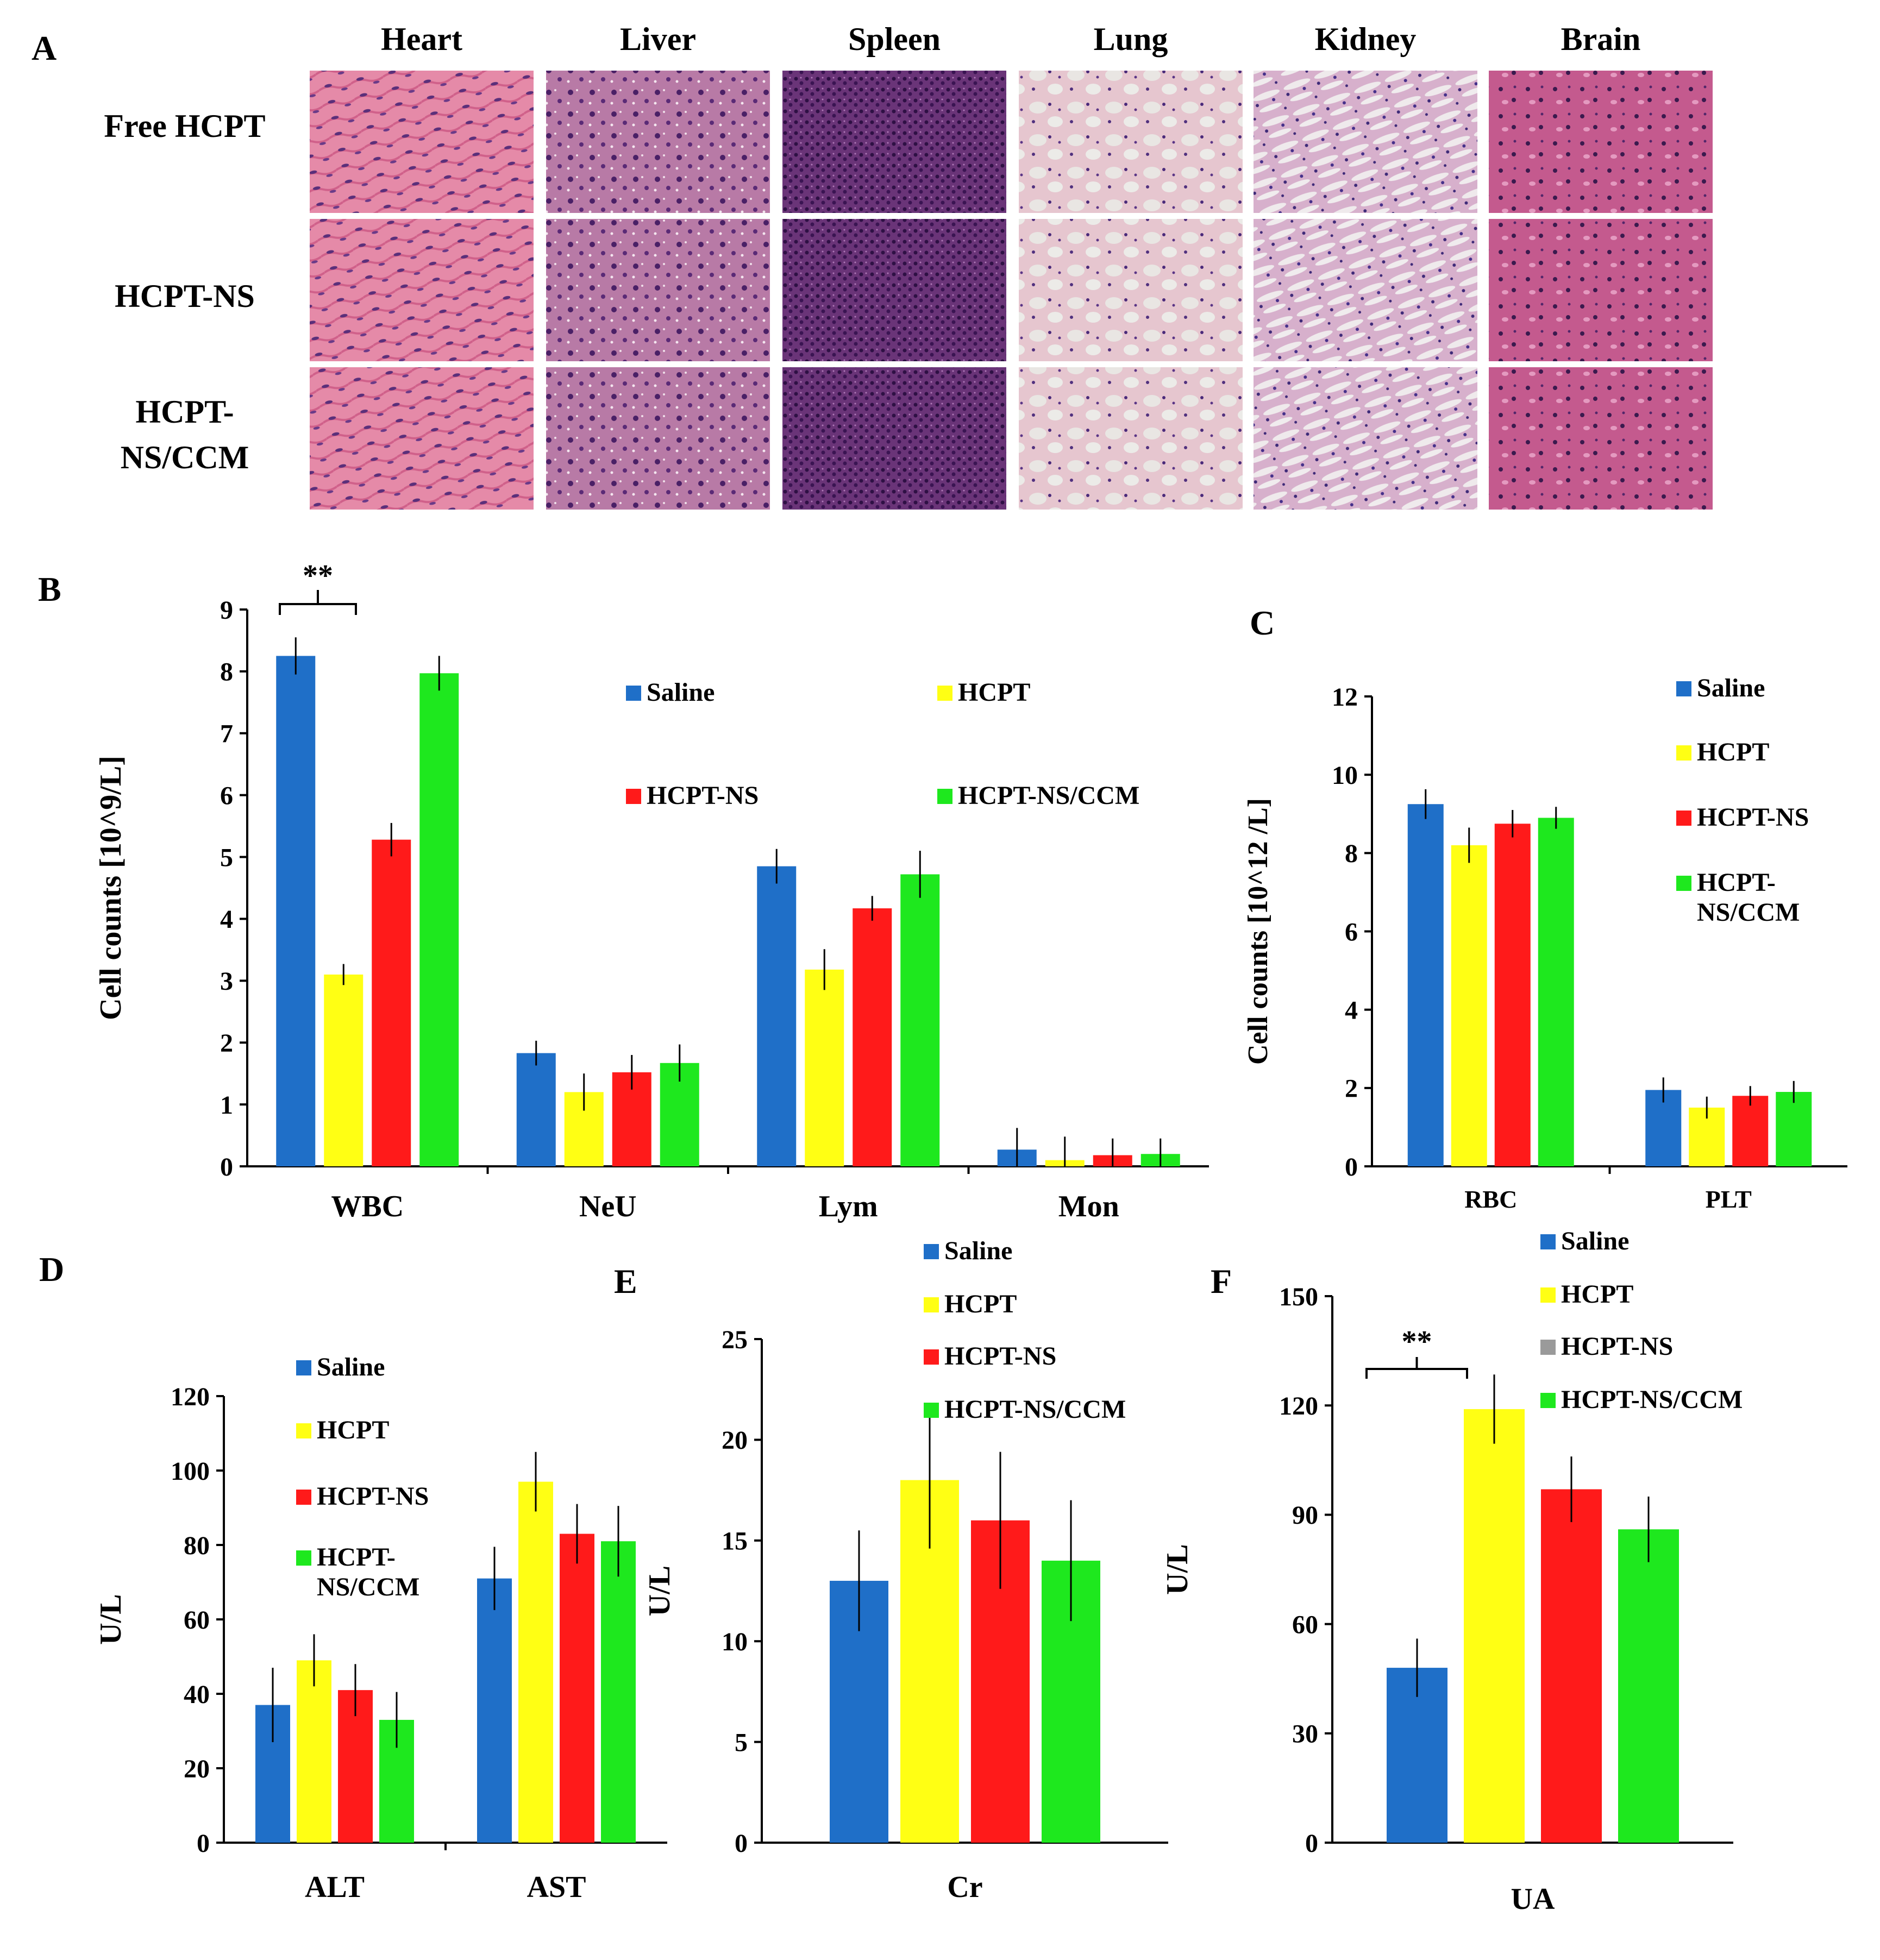 This screenshot has width=1880, height=1960. Describe the element at coordinates (296, 911) in the screenshot. I see `bar-saline-wbc` at that location.